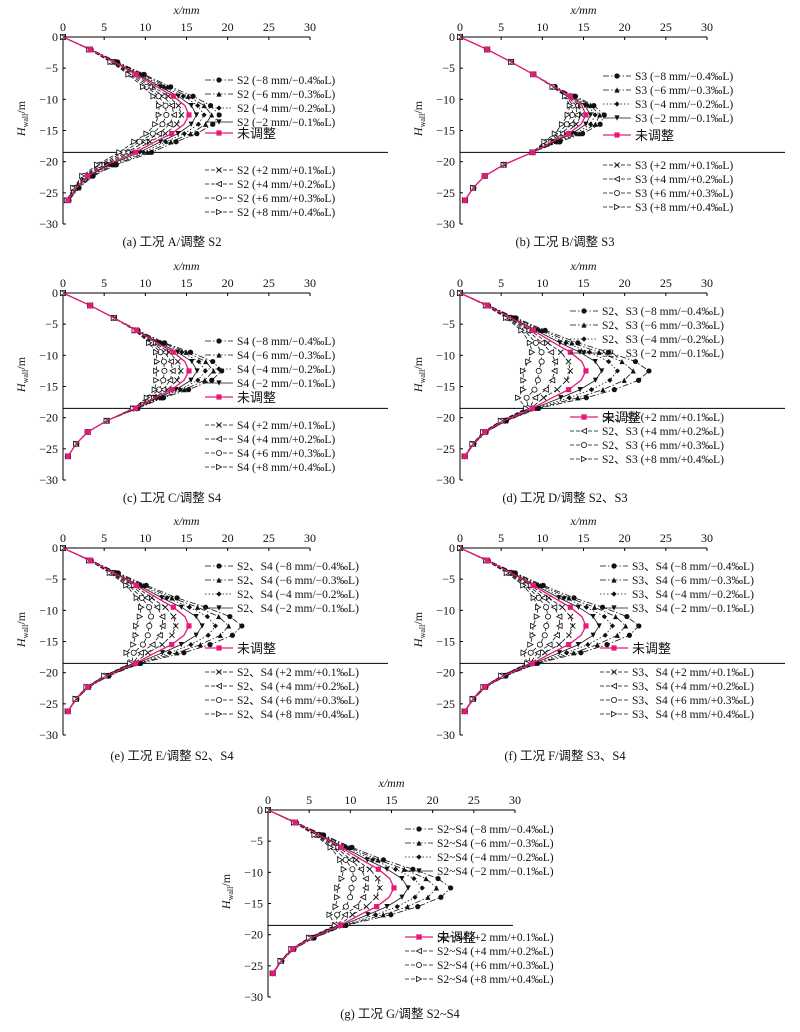 This screenshot has width=800, height=1032. What do you see at coordinates (269, 283) in the screenshot?
I see `x-tick-label: 25` at bounding box center [269, 283].